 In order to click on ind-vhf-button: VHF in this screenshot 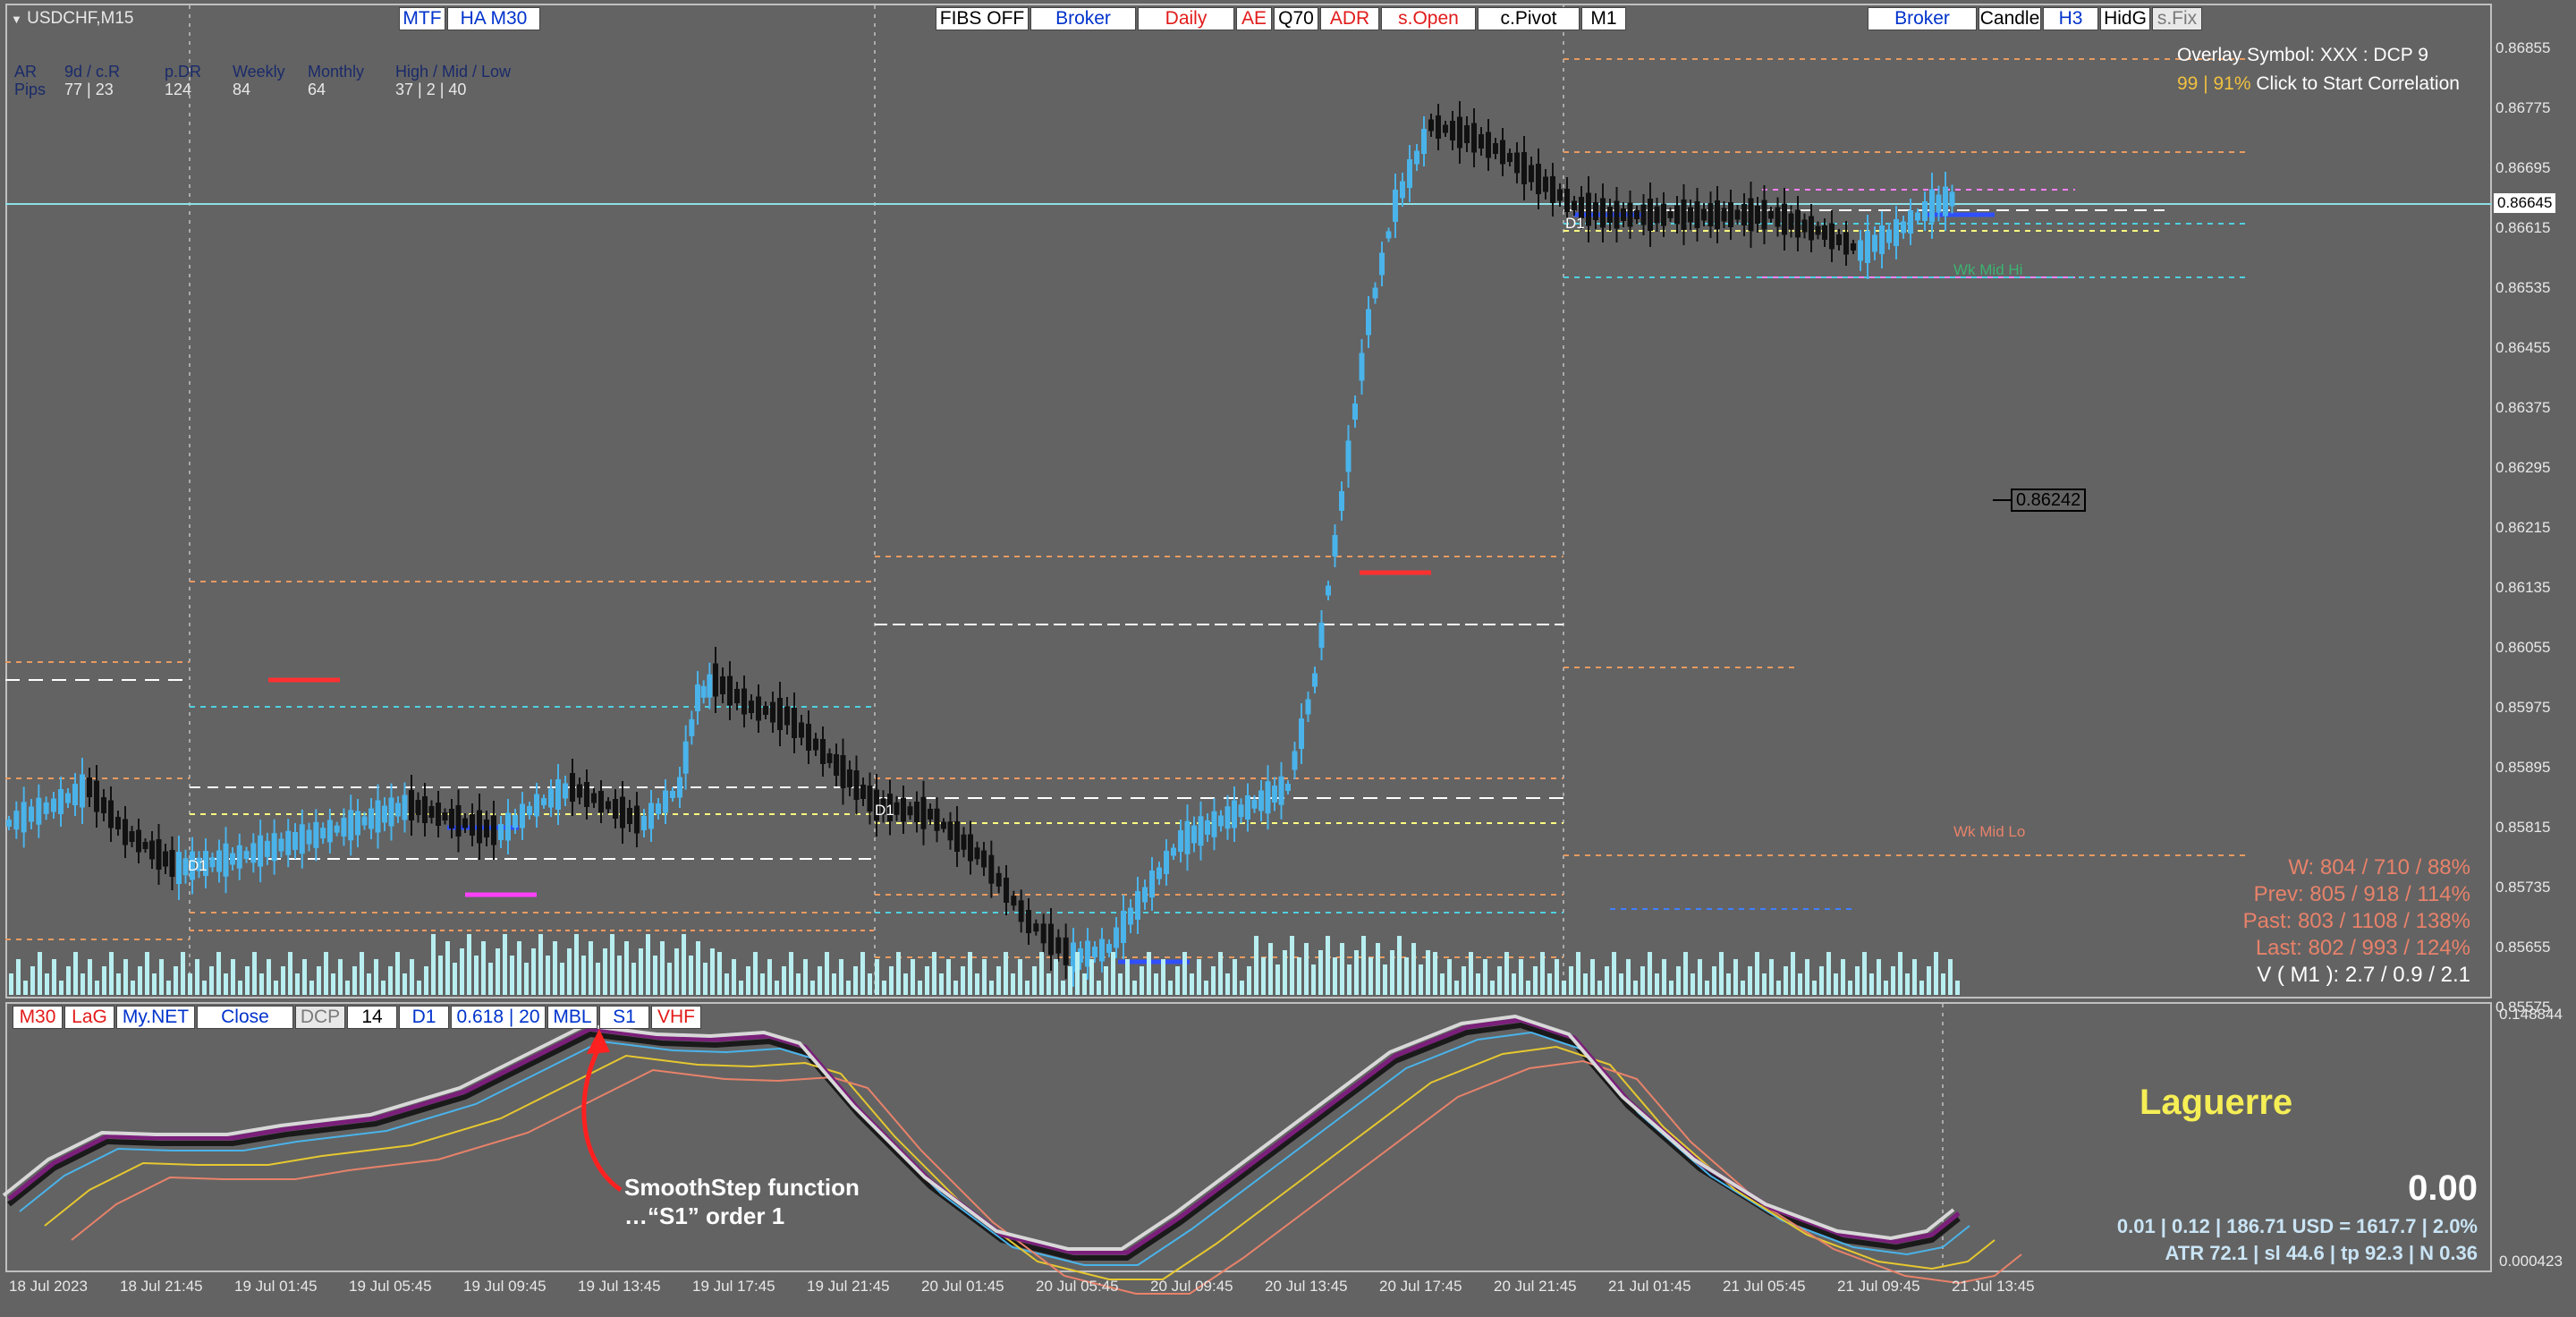, I will do `click(676, 1018)`.